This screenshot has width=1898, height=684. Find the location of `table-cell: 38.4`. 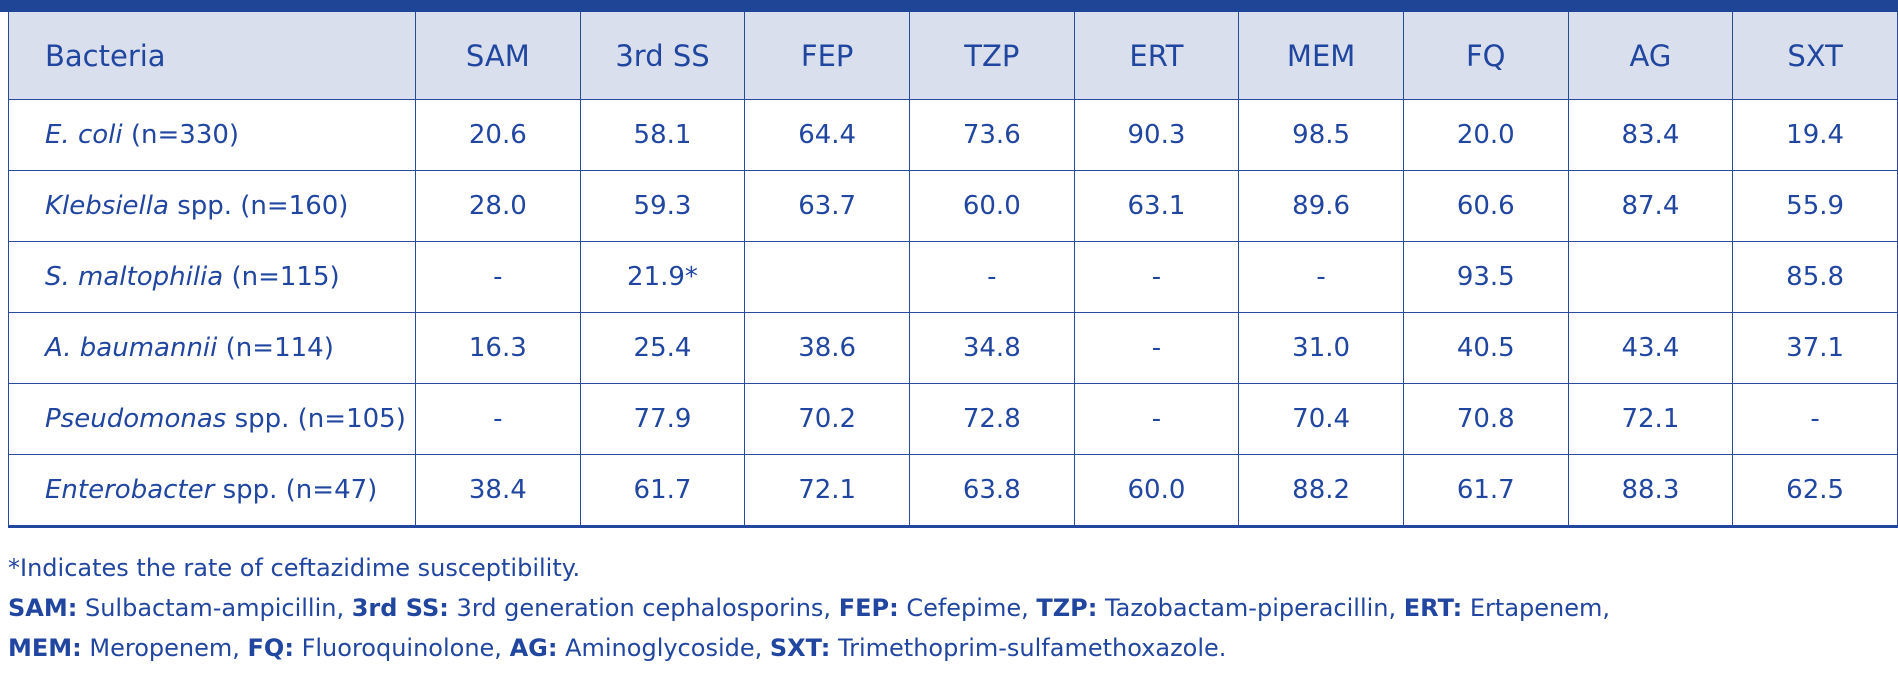

table-cell: 38.4 is located at coordinates (498, 491).